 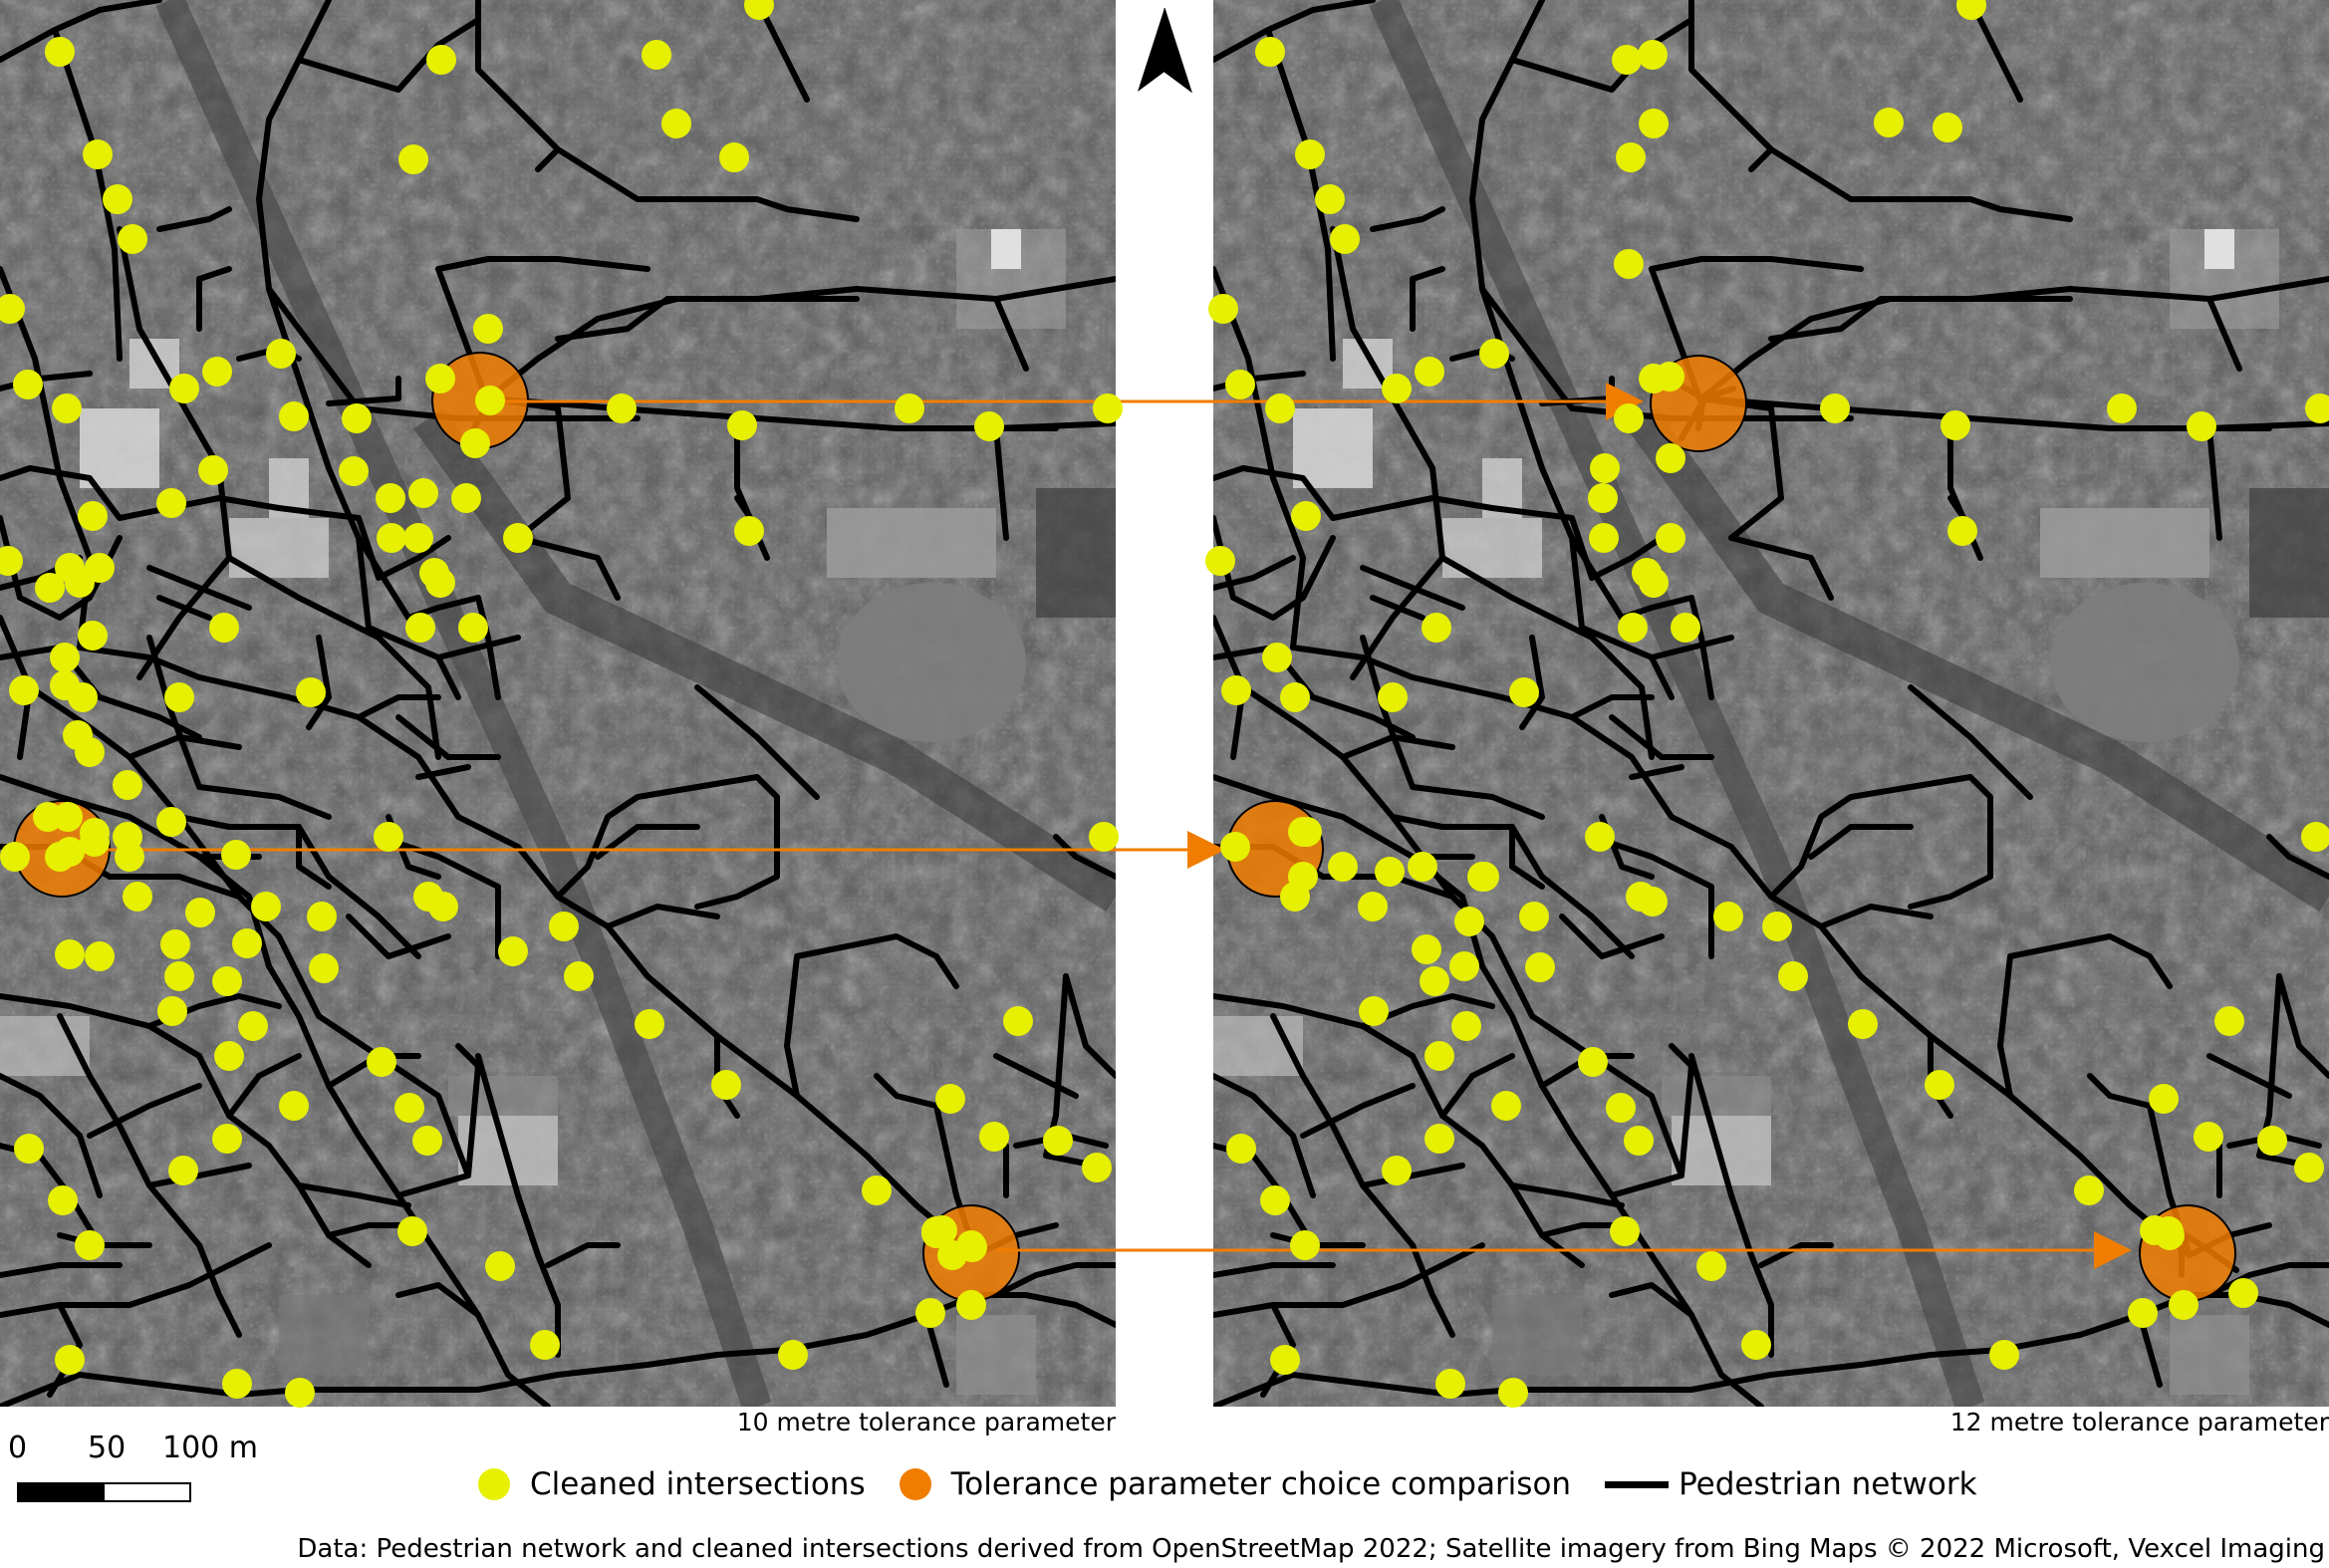 I want to click on legend-label-intersections: Cleaned intersections, so click(x=698, y=1484).